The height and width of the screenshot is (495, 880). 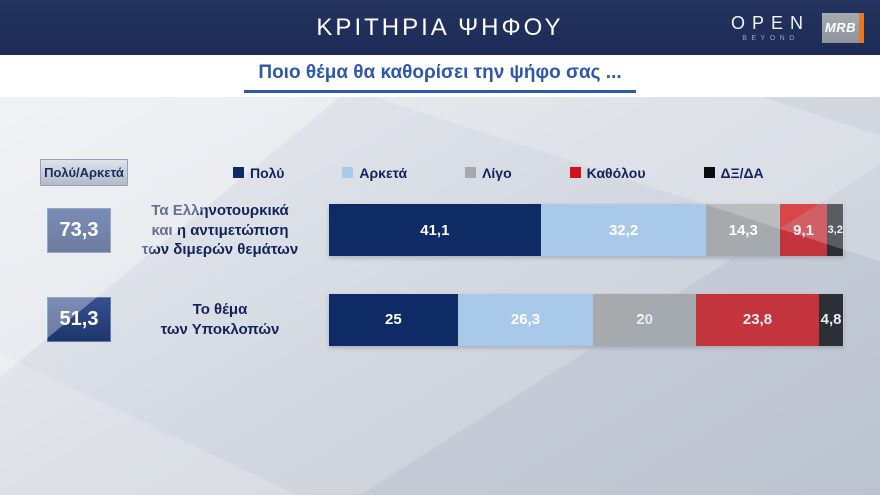 I want to click on stacked-bar: 41,1 32,2 14,3 9,1 3,2, so click(x=586, y=230).